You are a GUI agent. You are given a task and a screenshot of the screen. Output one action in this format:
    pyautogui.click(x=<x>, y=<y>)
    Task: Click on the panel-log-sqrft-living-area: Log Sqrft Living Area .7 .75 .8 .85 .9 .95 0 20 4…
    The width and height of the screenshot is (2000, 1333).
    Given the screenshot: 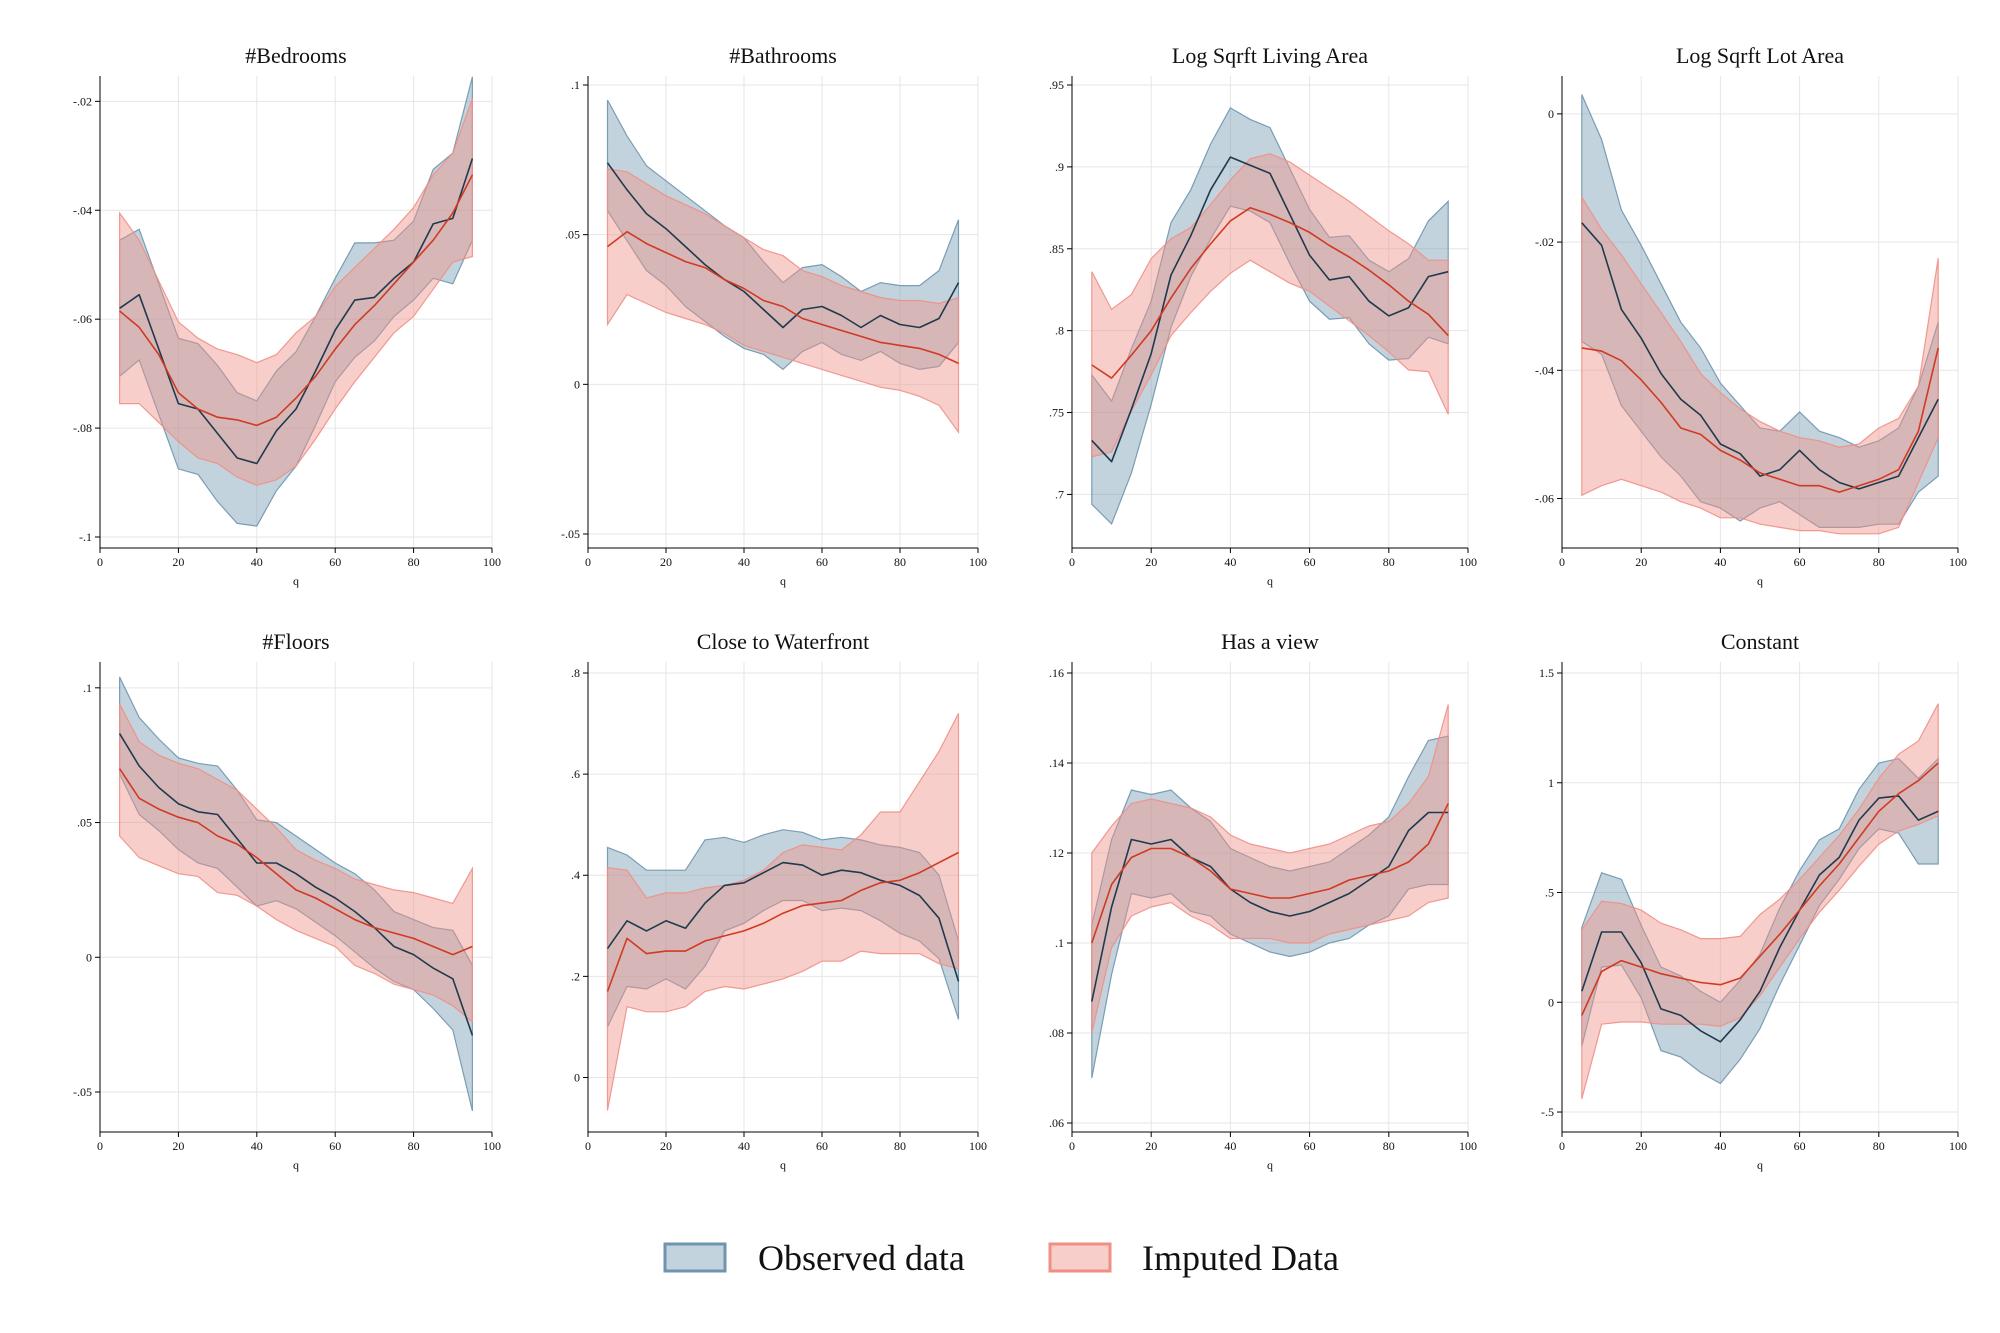 What is the action you would take?
    pyautogui.click(x=1263, y=315)
    